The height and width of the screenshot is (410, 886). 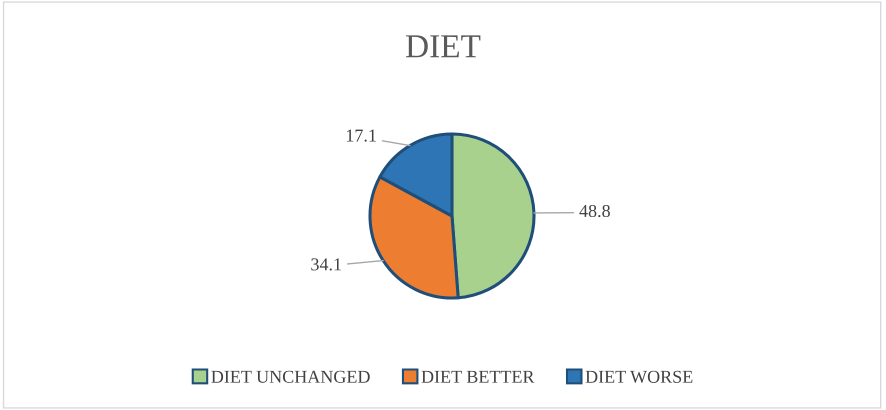 What do you see at coordinates (478, 376) in the screenshot?
I see `legend-label: DIET BETTER` at bounding box center [478, 376].